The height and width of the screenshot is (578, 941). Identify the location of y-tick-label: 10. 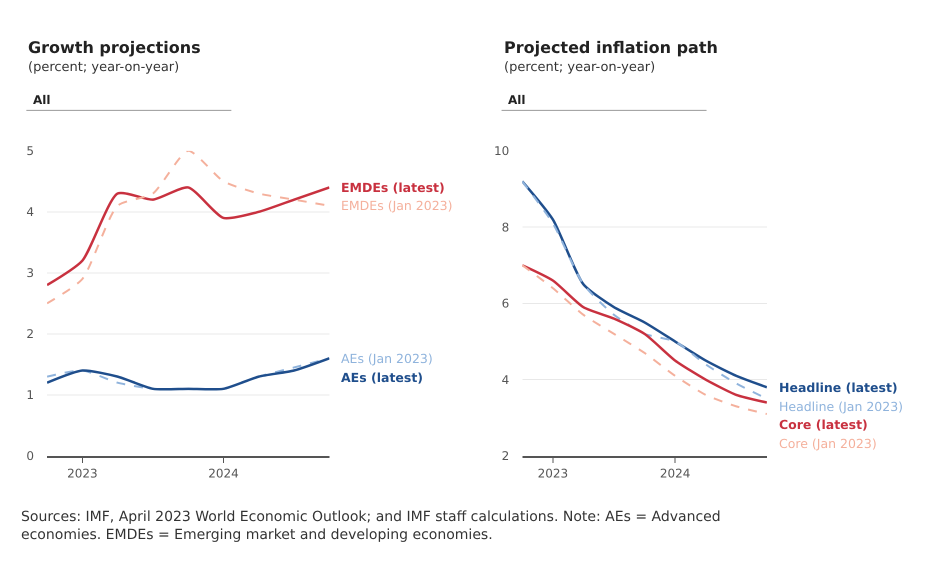
(502, 151).